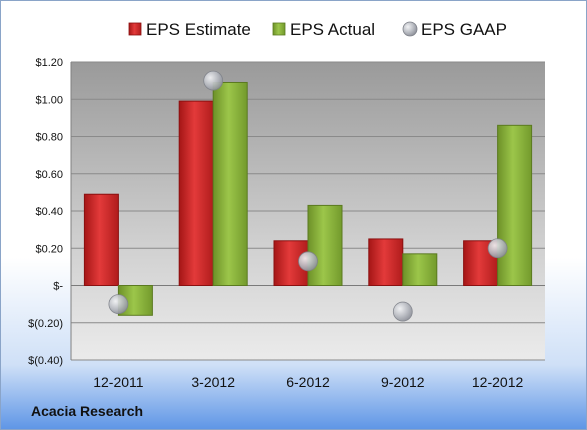 This screenshot has width=587, height=430. What do you see at coordinates (213, 80) in the screenshot?
I see `marker-eps-gaap-3-2012` at bounding box center [213, 80].